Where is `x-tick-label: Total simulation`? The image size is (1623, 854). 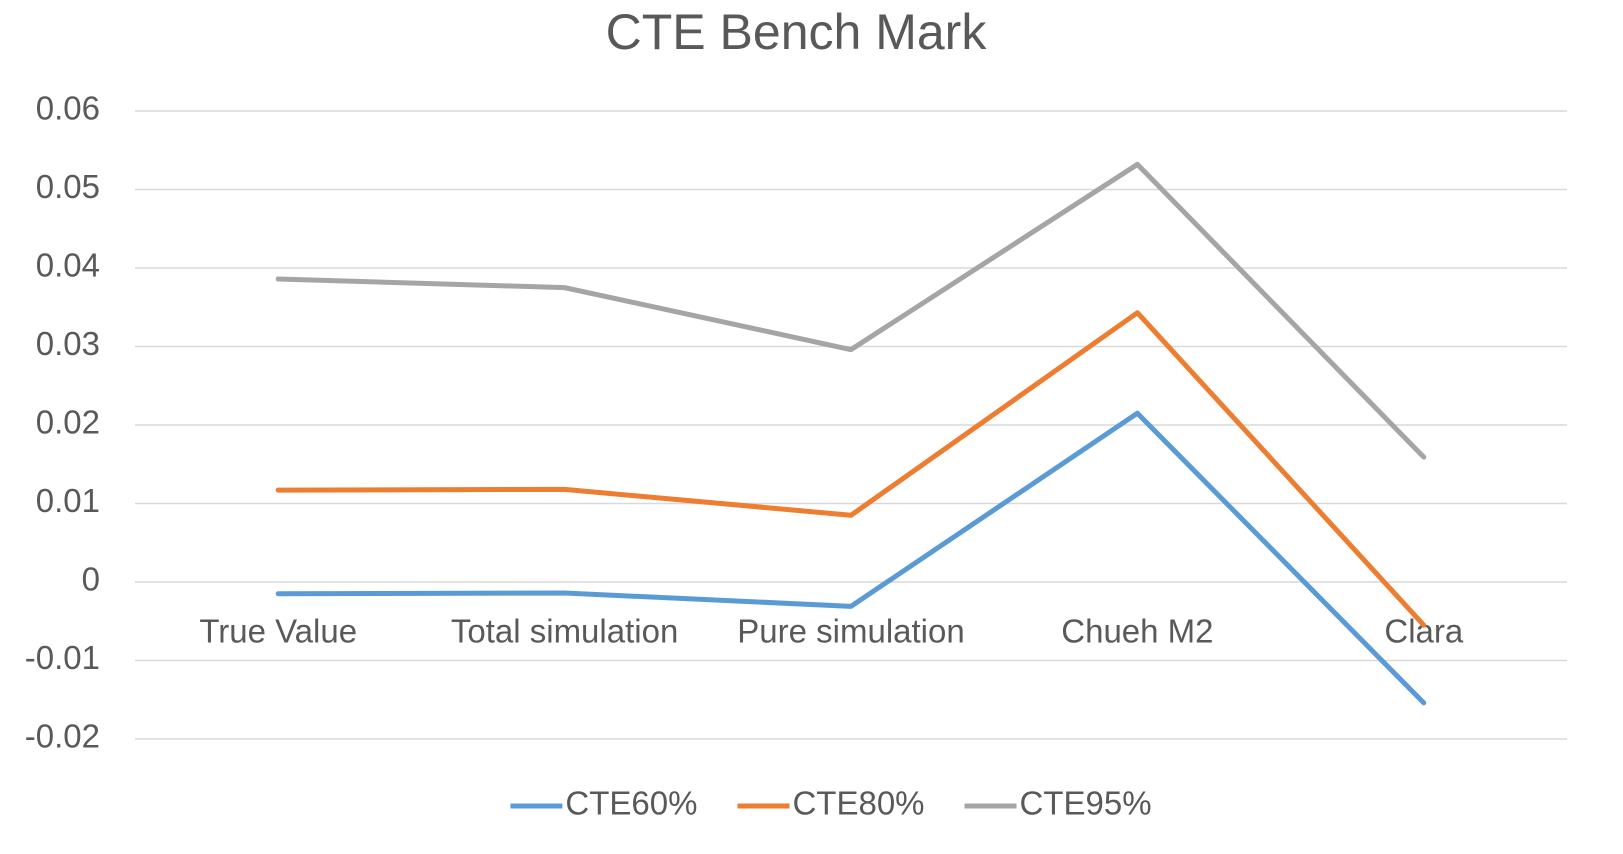
x-tick-label: Total simulation is located at coordinates (564, 631).